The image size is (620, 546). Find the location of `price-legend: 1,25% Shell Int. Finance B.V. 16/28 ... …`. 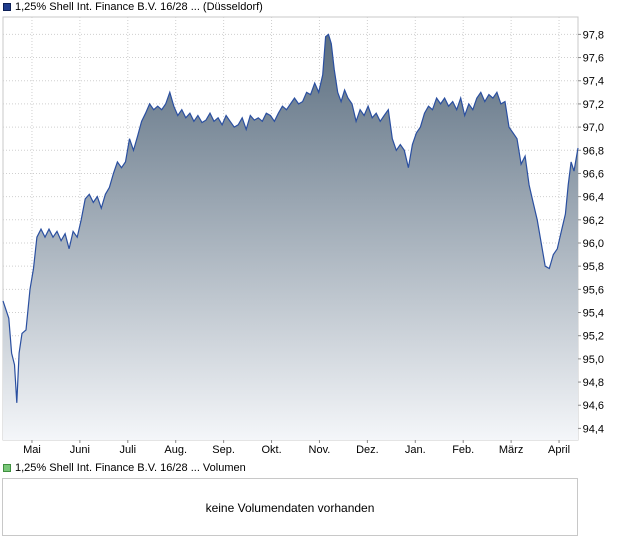

price-legend: 1,25% Shell Int. Finance B.V. 16/28 ... … is located at coordinates (133, 7).